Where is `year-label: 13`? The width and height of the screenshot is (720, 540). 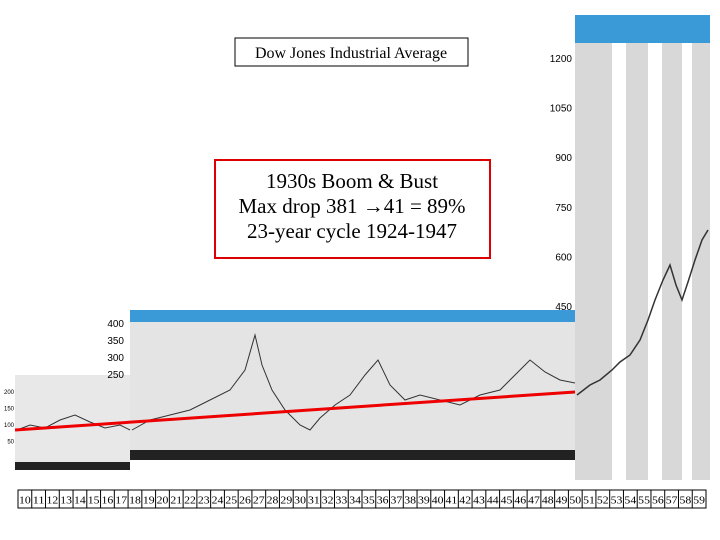
year-label: 13 is located at coordinates (66, 501).